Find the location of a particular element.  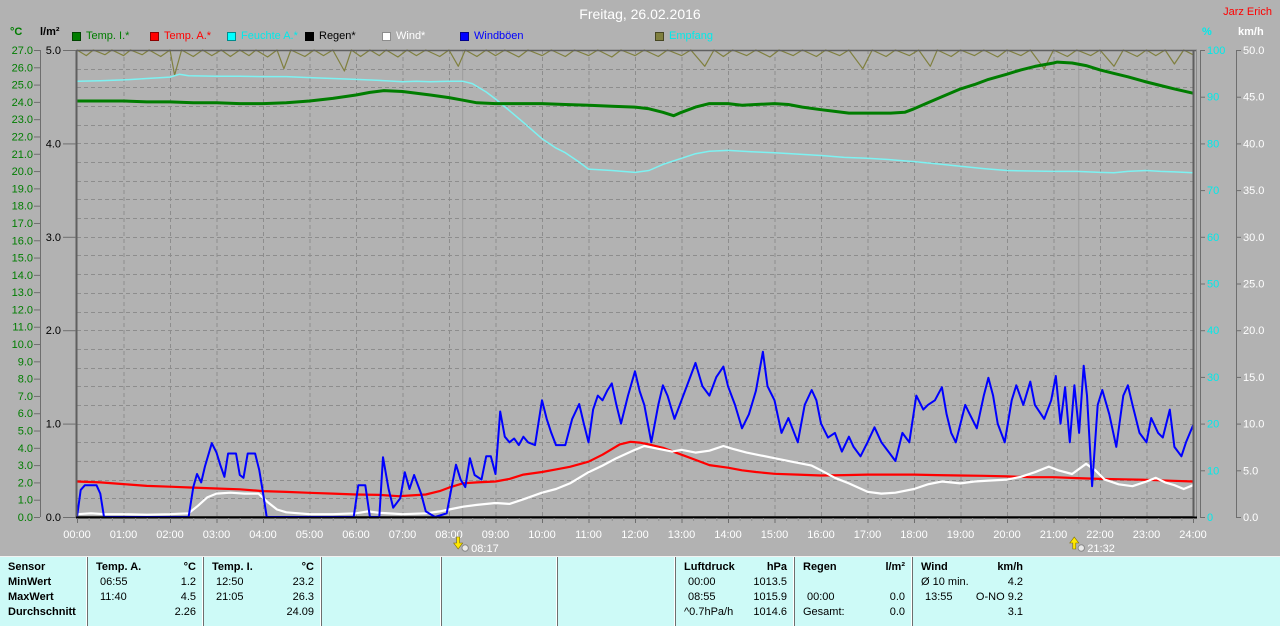

svg-text: 7.0 is located at coordinates (25, 397).